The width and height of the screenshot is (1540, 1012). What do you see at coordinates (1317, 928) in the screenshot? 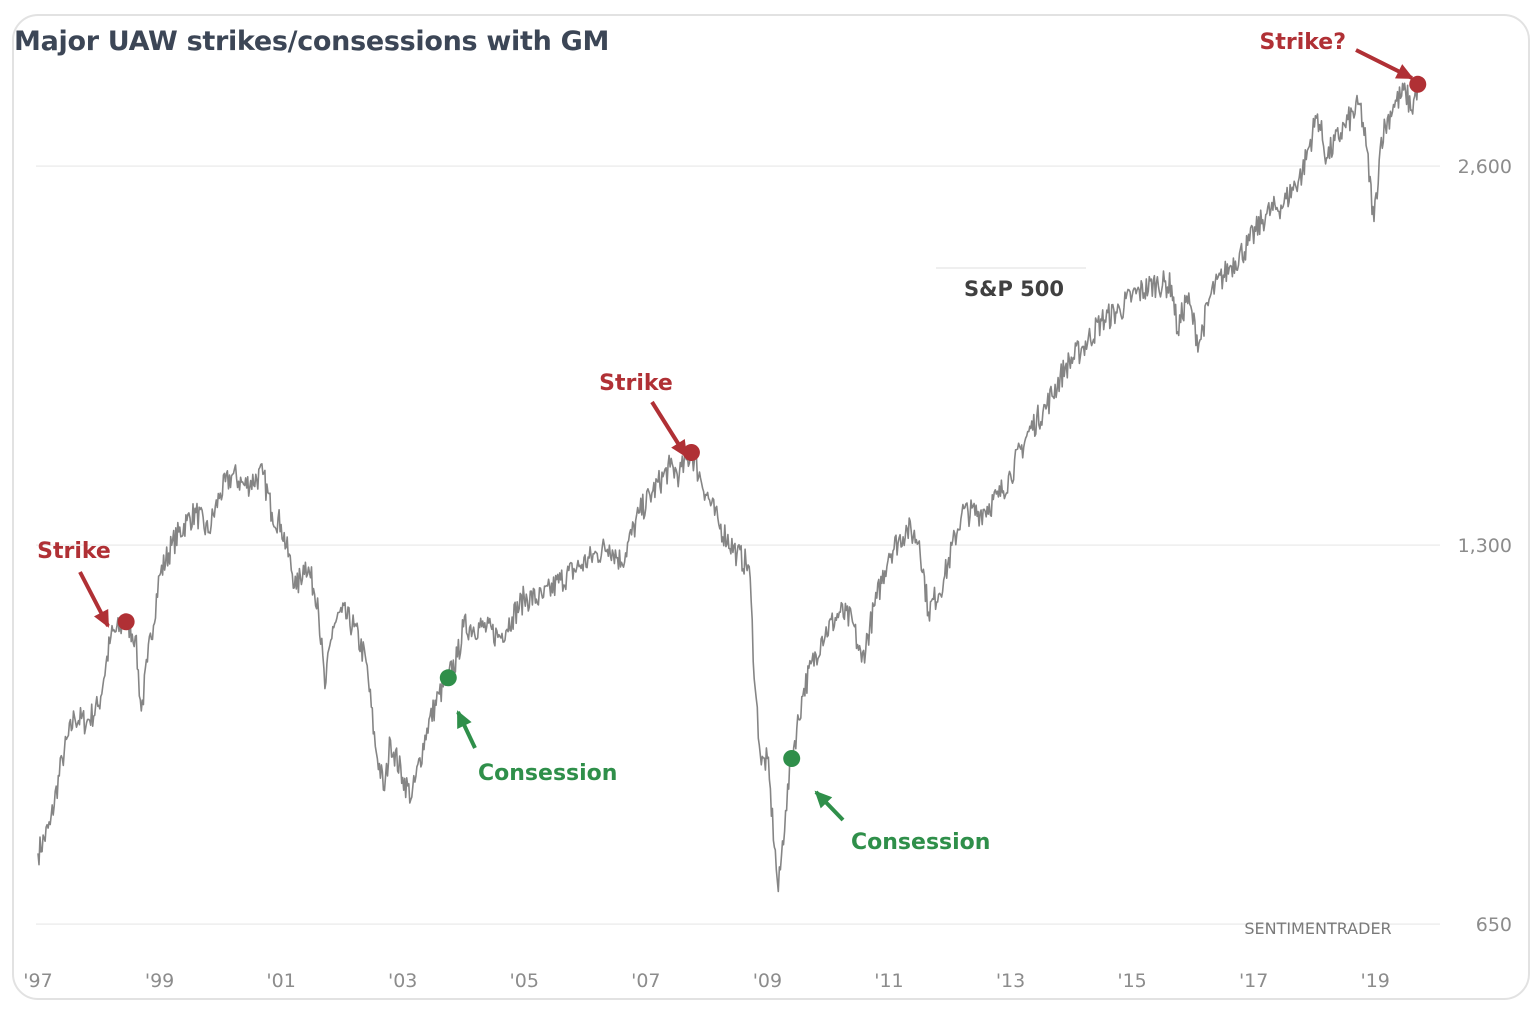
I see `watermark: SENTIMENTRADER` at bounding box center [1317, 928].